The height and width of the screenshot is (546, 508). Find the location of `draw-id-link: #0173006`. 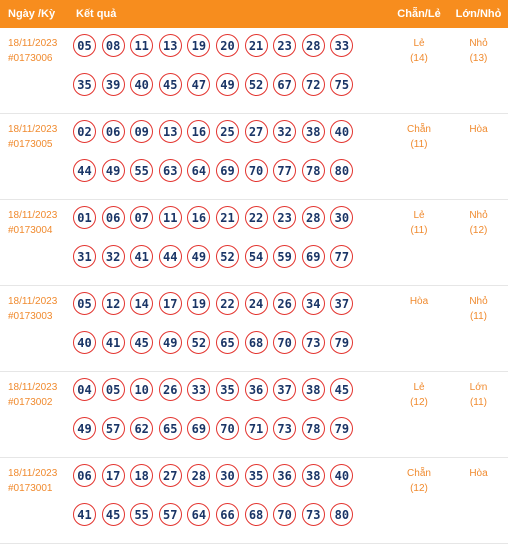

draw-id-link: #0173006 is located at coordinates (30, 58).